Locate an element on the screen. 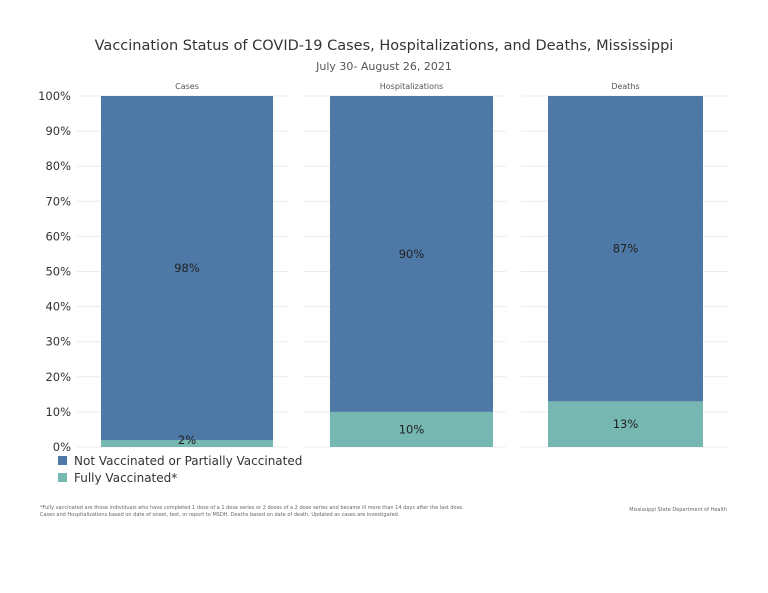  bar-deaths-fully-vaccinated is located at coordinates (625, 424).